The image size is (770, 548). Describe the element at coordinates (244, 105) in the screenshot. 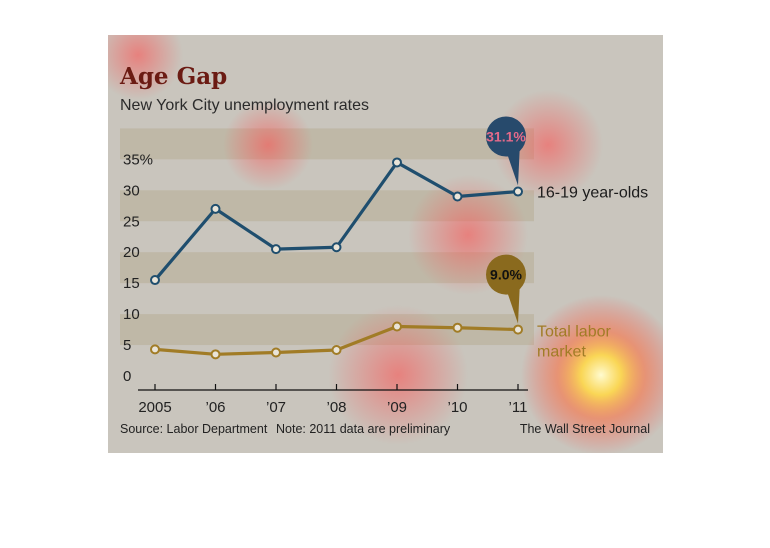

I see `chart-subtitle: New York City unemployment rates` at that location.